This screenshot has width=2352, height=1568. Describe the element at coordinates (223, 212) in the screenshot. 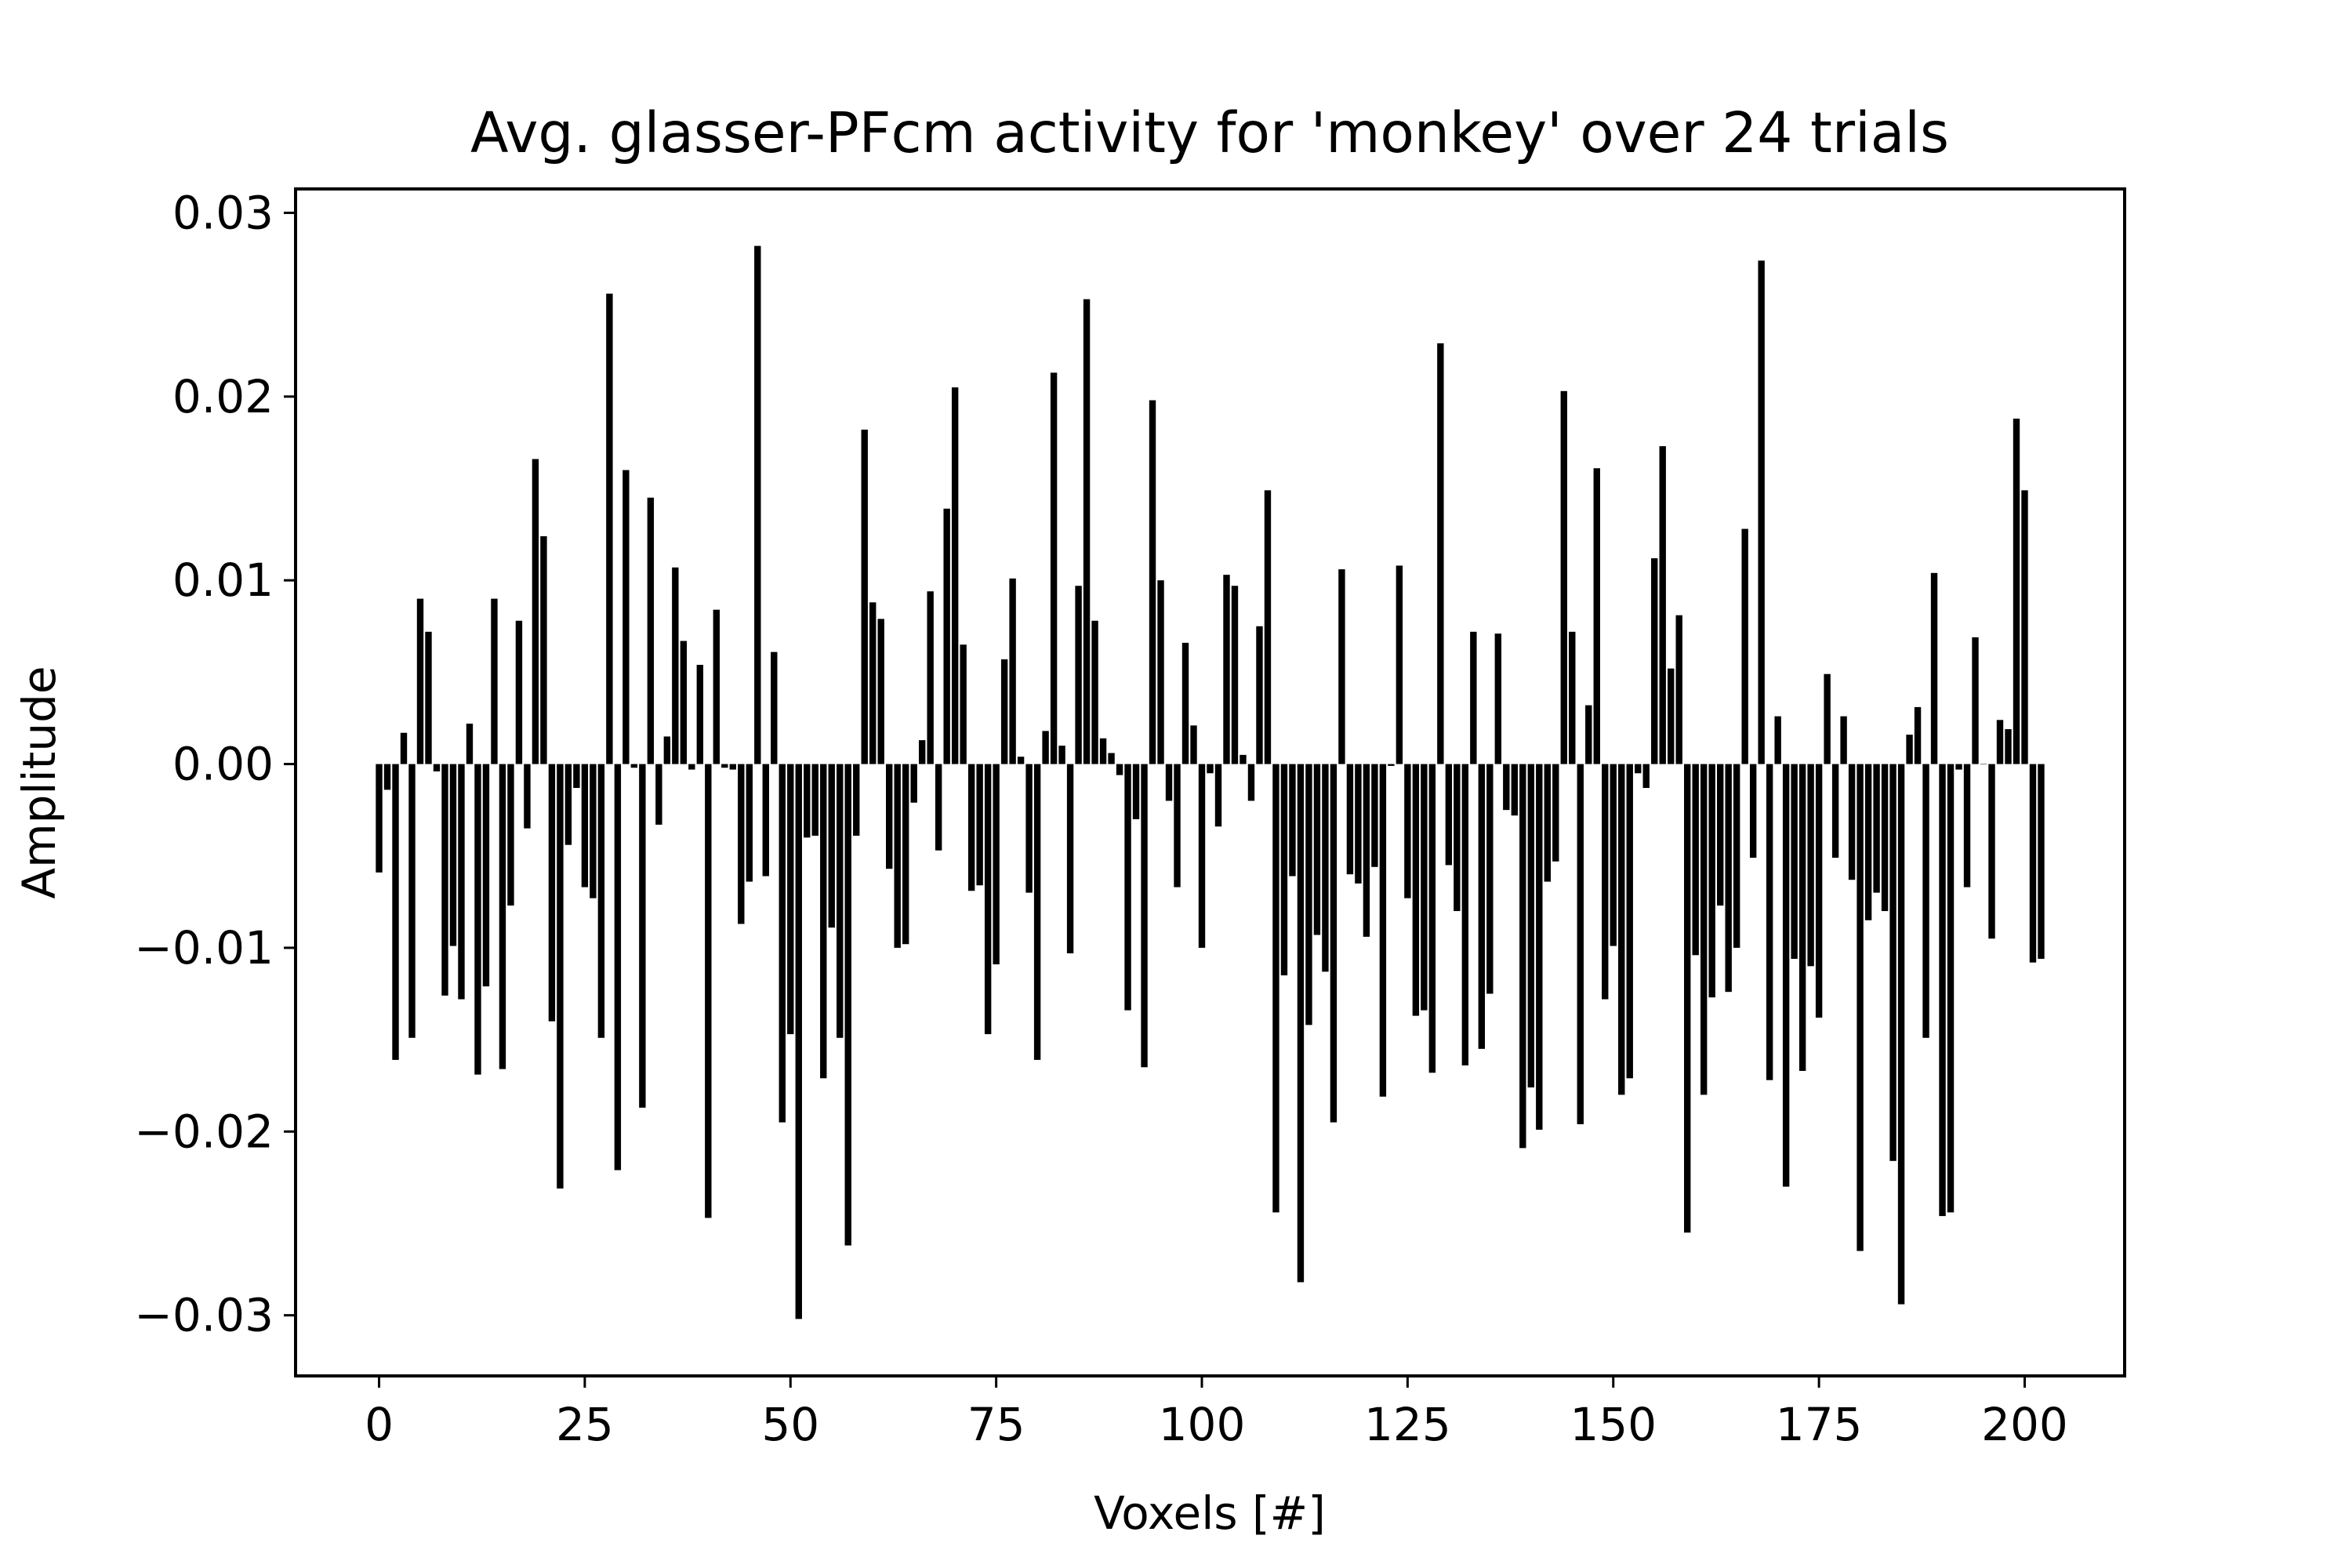

I see `y-tick-label: 0.03` at that location.